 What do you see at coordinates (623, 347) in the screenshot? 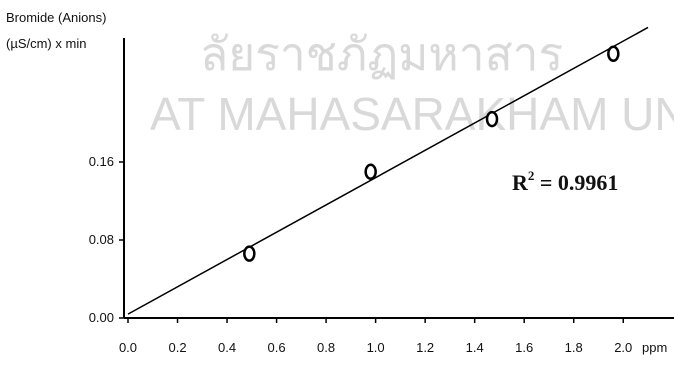
I see `x-tick-label: 2.0` at bounding box center [623, 347].